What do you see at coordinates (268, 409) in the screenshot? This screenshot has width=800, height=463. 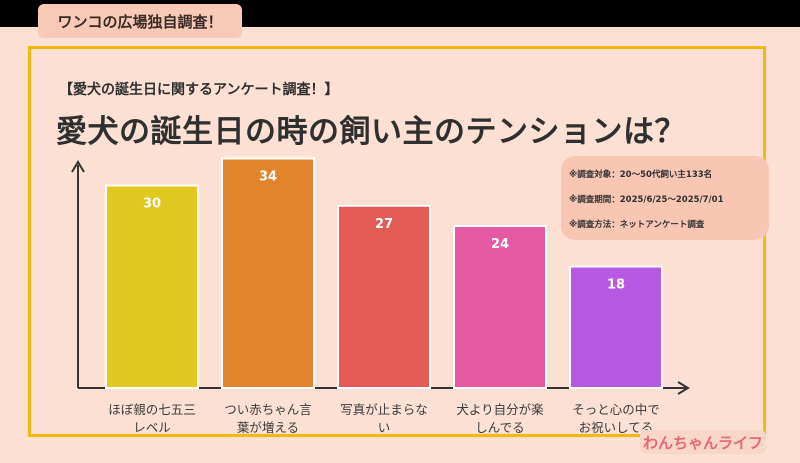 I see `category-label: つい赤ちゃん言` at bounding box center [268, 409].